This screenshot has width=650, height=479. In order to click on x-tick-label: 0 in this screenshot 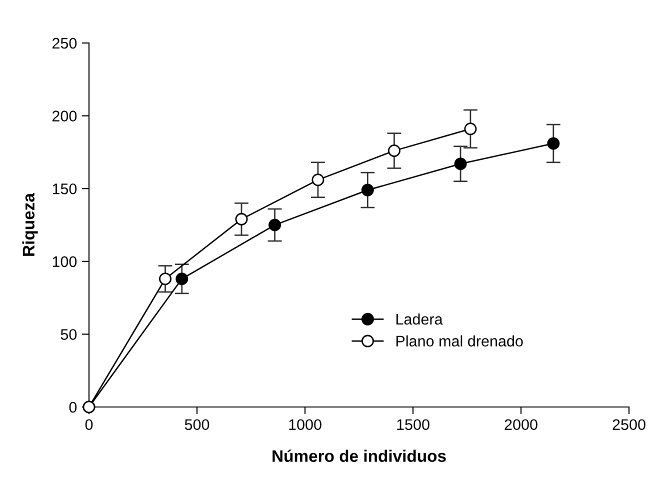, I will do `click(89, 424)`.